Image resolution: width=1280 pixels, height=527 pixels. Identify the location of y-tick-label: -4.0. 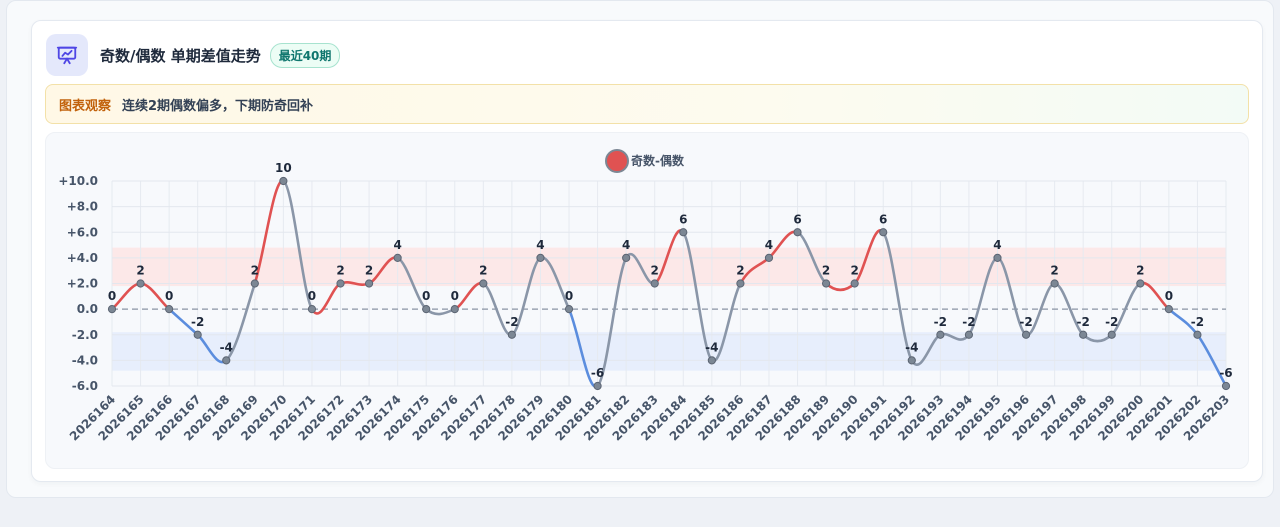
(85, 360).